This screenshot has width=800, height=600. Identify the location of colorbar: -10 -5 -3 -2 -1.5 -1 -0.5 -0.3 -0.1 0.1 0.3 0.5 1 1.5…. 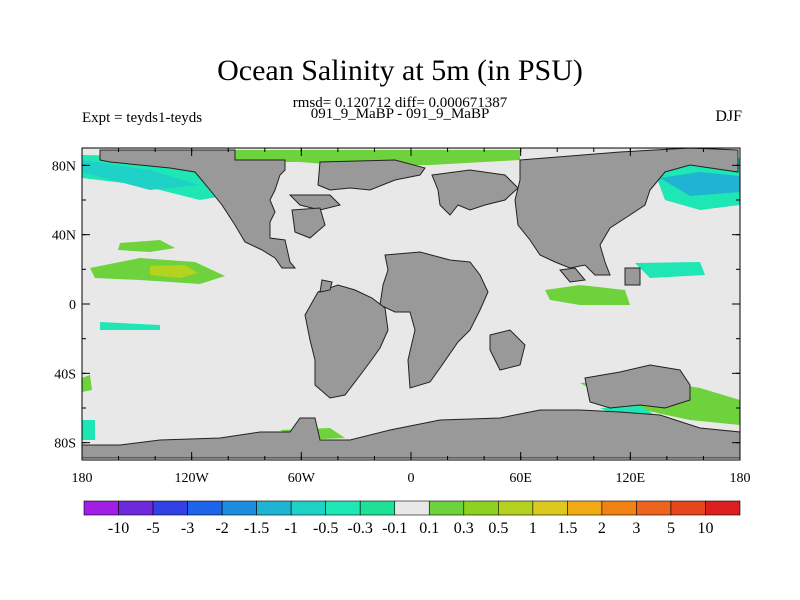
(412, 518).